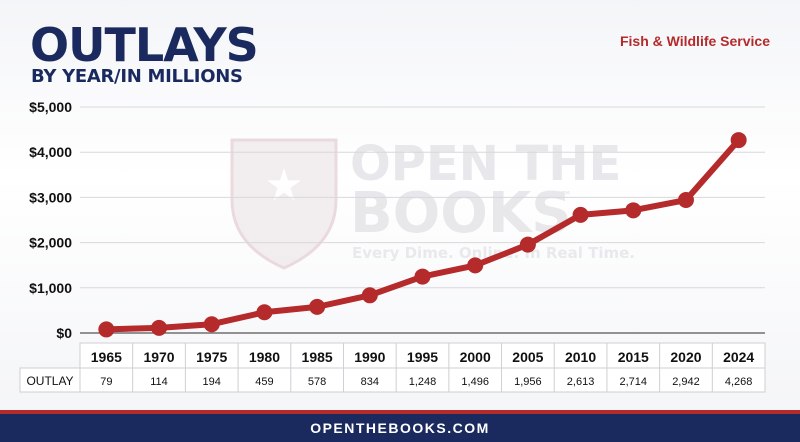 The width and height of the screenshot is (800, 442). What do you see at coordinates (475, 357) in the screenshot?
I see `x-tick-label: 2000` at bounding box center [475, 357].